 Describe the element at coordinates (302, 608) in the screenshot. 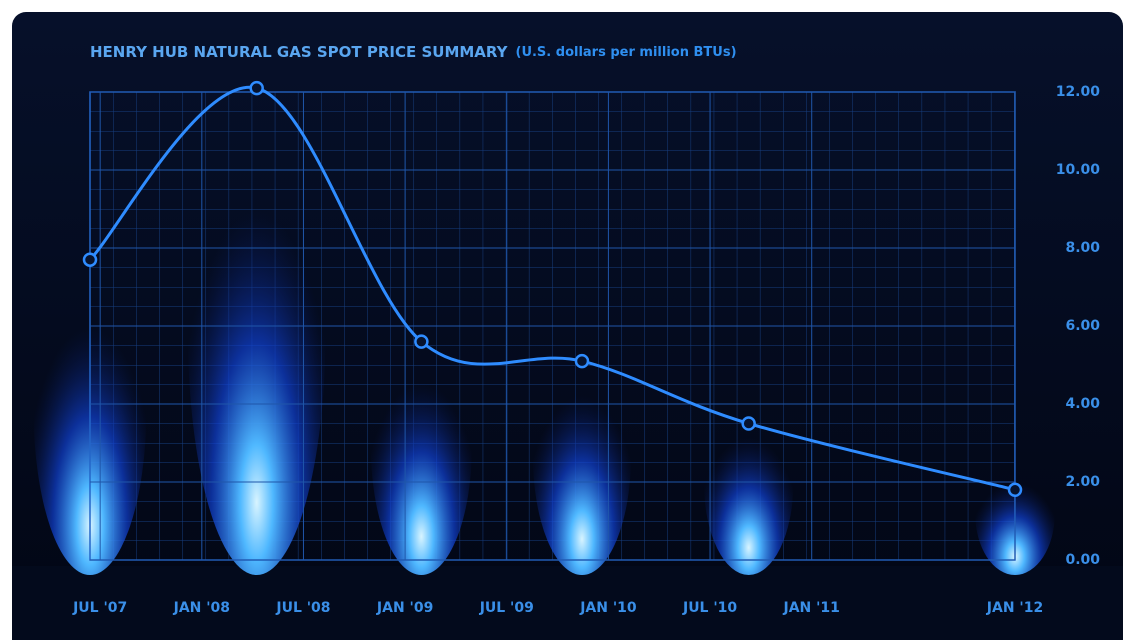

I see `x-tick-label: JUL '08` at that location.